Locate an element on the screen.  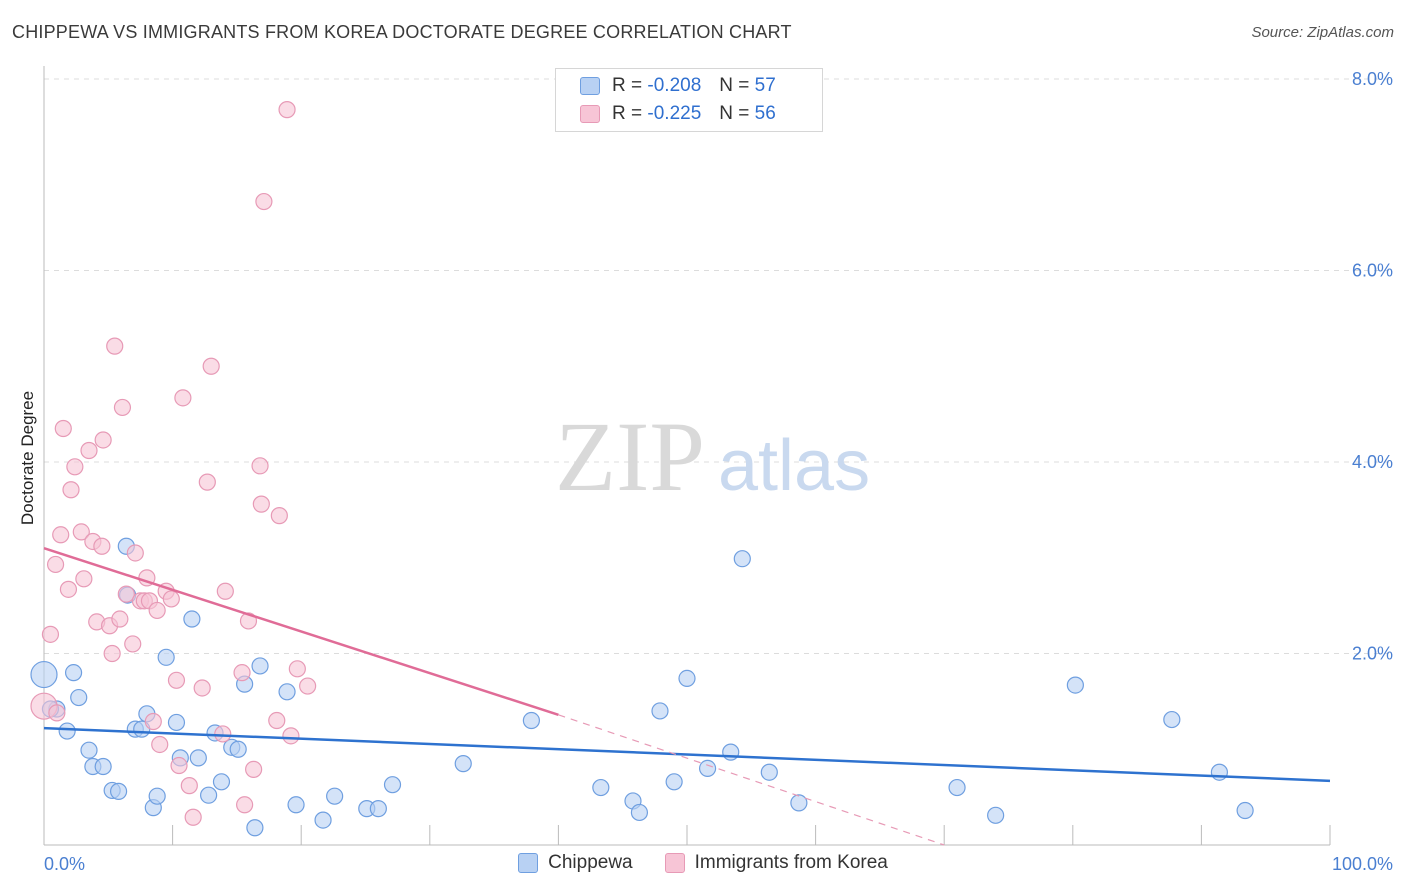
series-legend: Chippewa Immigrants from Korea is located at coordinates (703, 863).